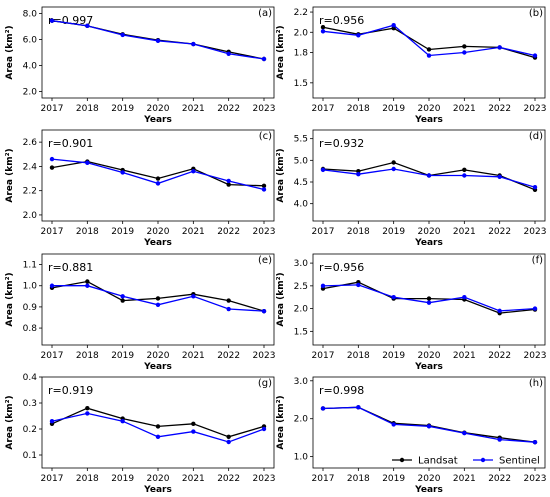  I want to click on y-tick-label: 1.5, so click(301, 332).